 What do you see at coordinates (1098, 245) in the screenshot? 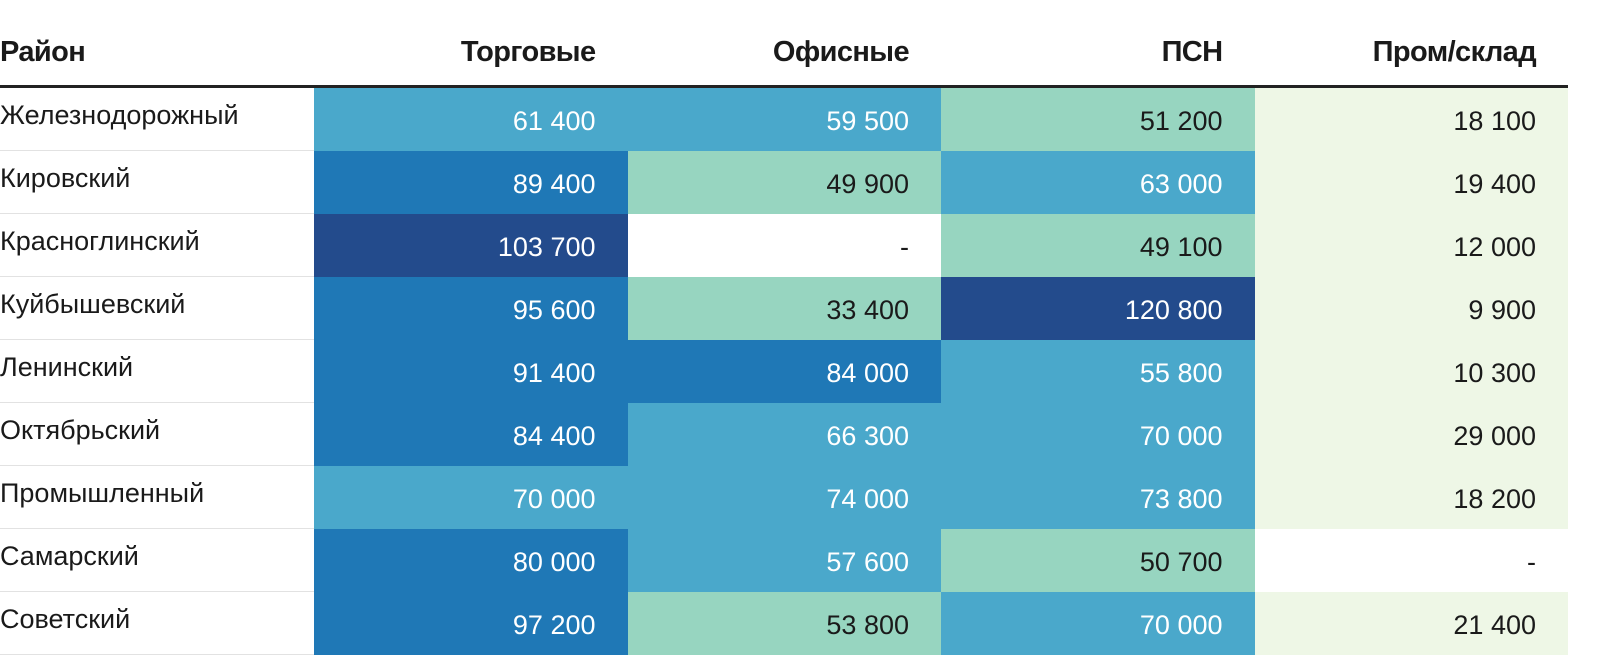
I see `heatmap-cell: 49 100` at bounding box center [1098, 245].